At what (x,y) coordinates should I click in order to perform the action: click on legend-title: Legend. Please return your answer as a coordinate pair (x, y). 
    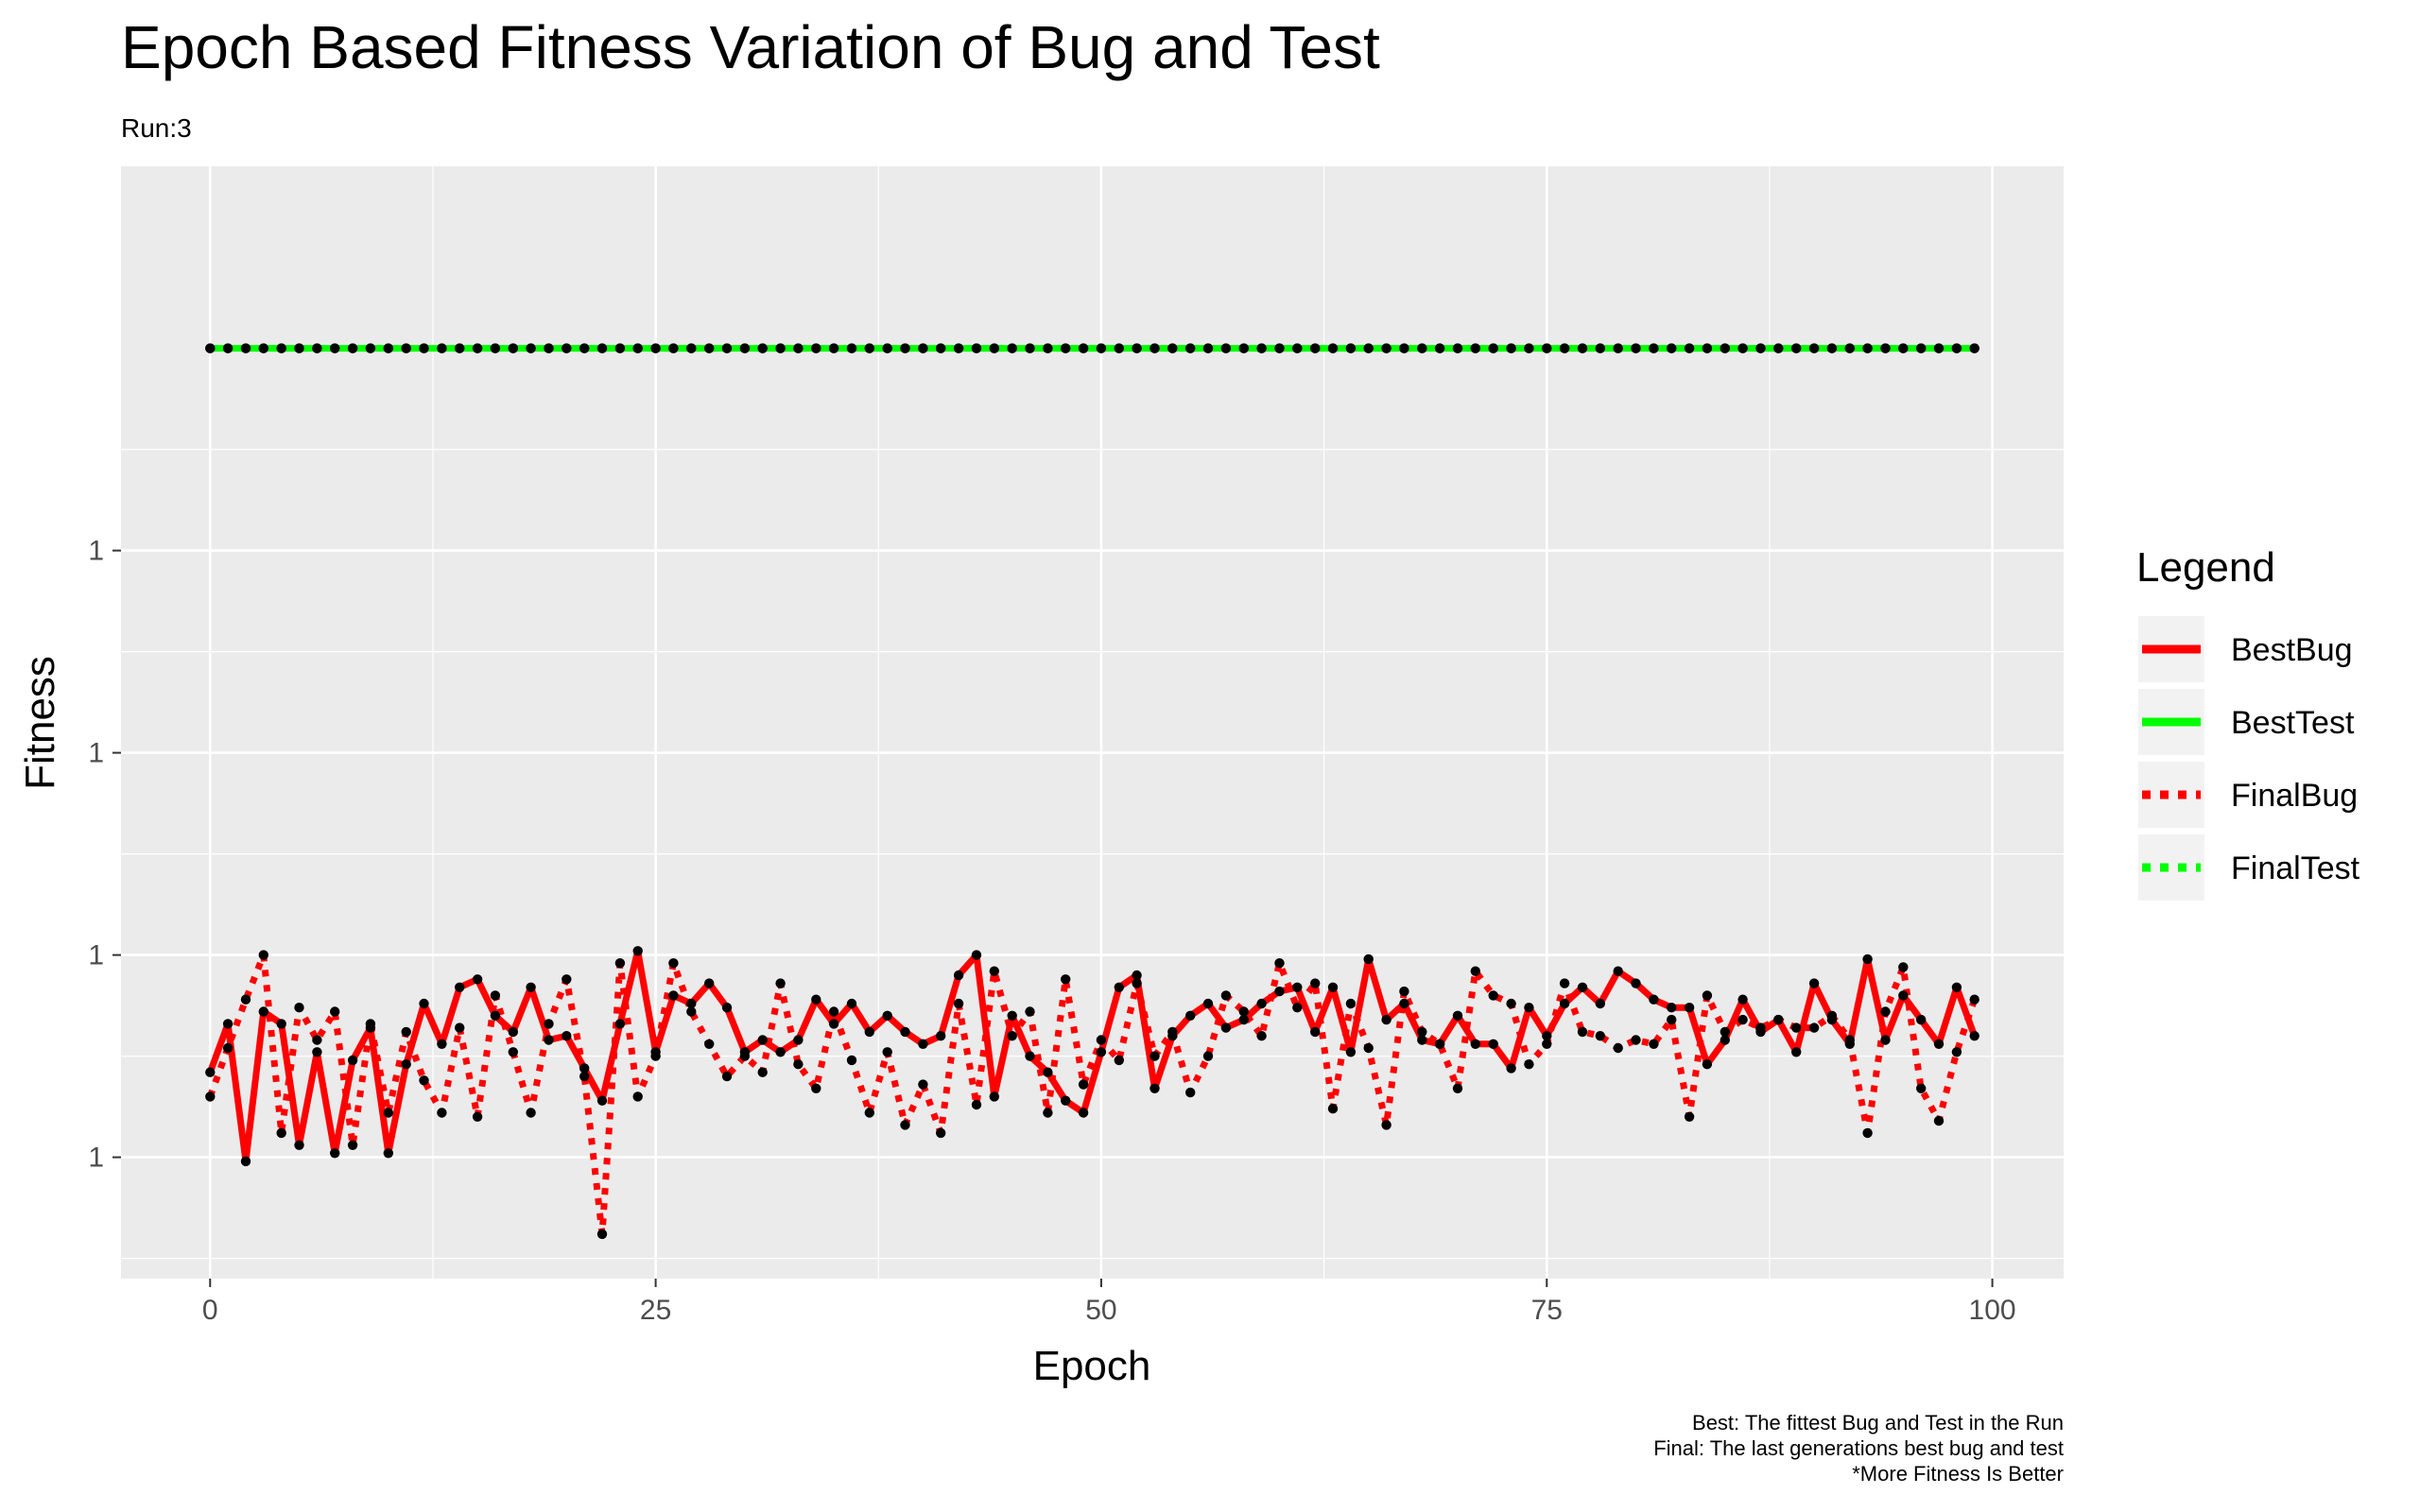
    Looking at the image, I should click on (2205, 567).